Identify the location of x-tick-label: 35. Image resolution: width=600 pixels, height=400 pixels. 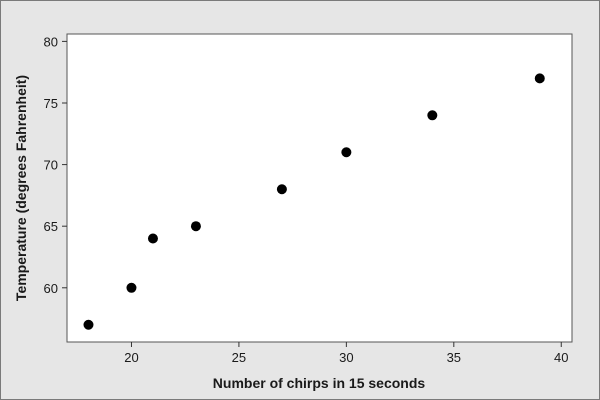
(454, 357).